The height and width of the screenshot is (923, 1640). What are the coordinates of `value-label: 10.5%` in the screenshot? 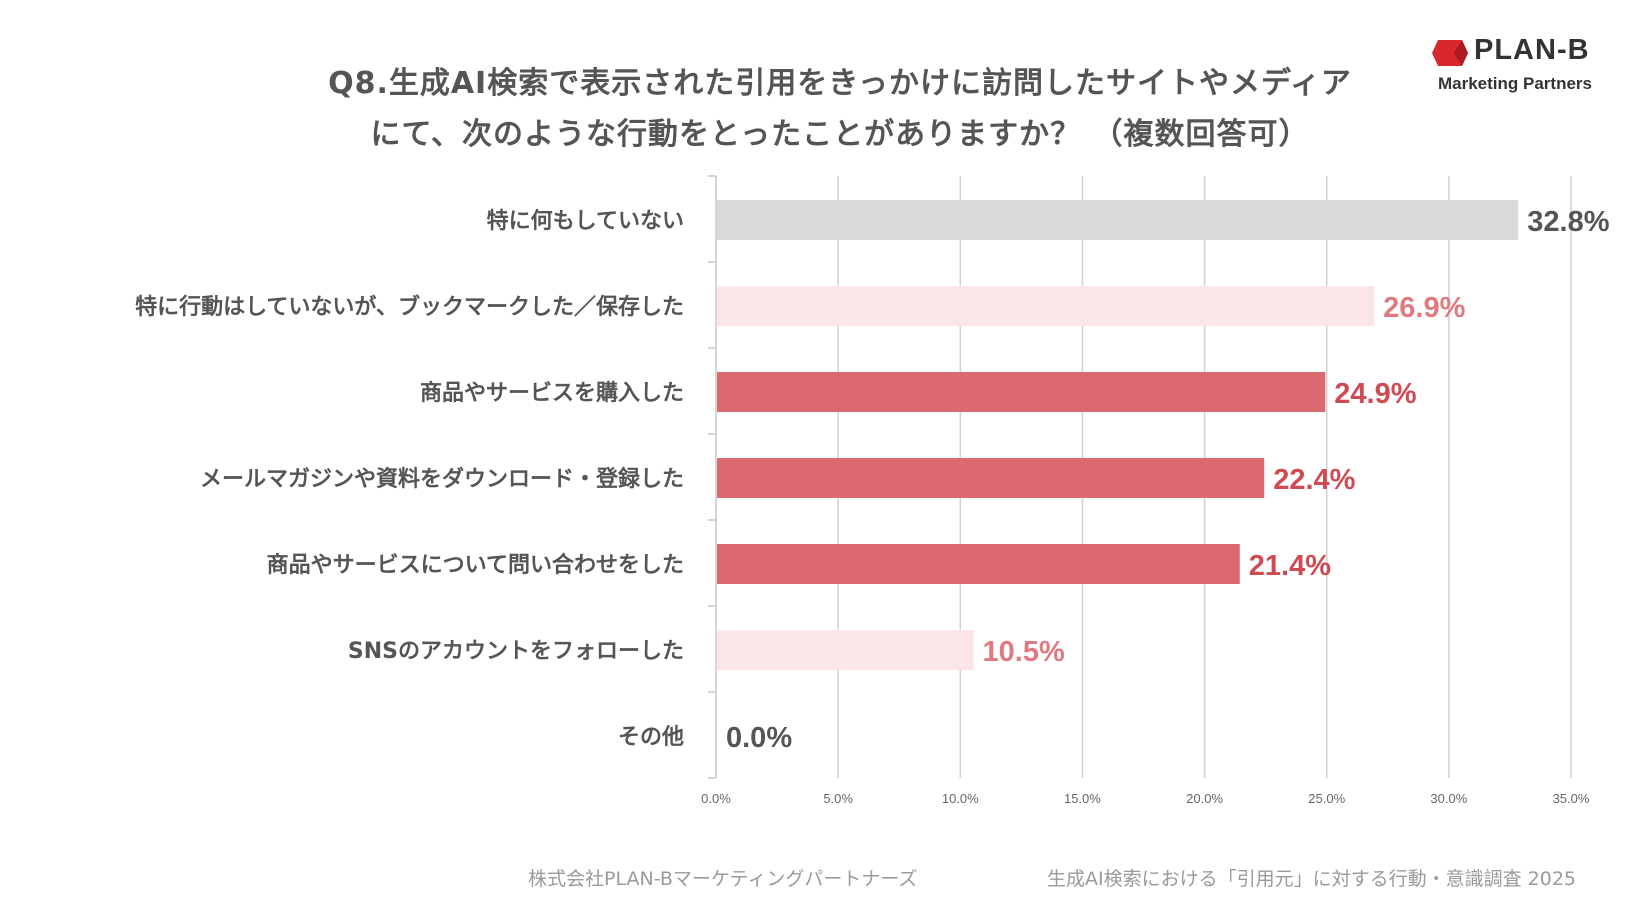 It's located at (1024, 652).